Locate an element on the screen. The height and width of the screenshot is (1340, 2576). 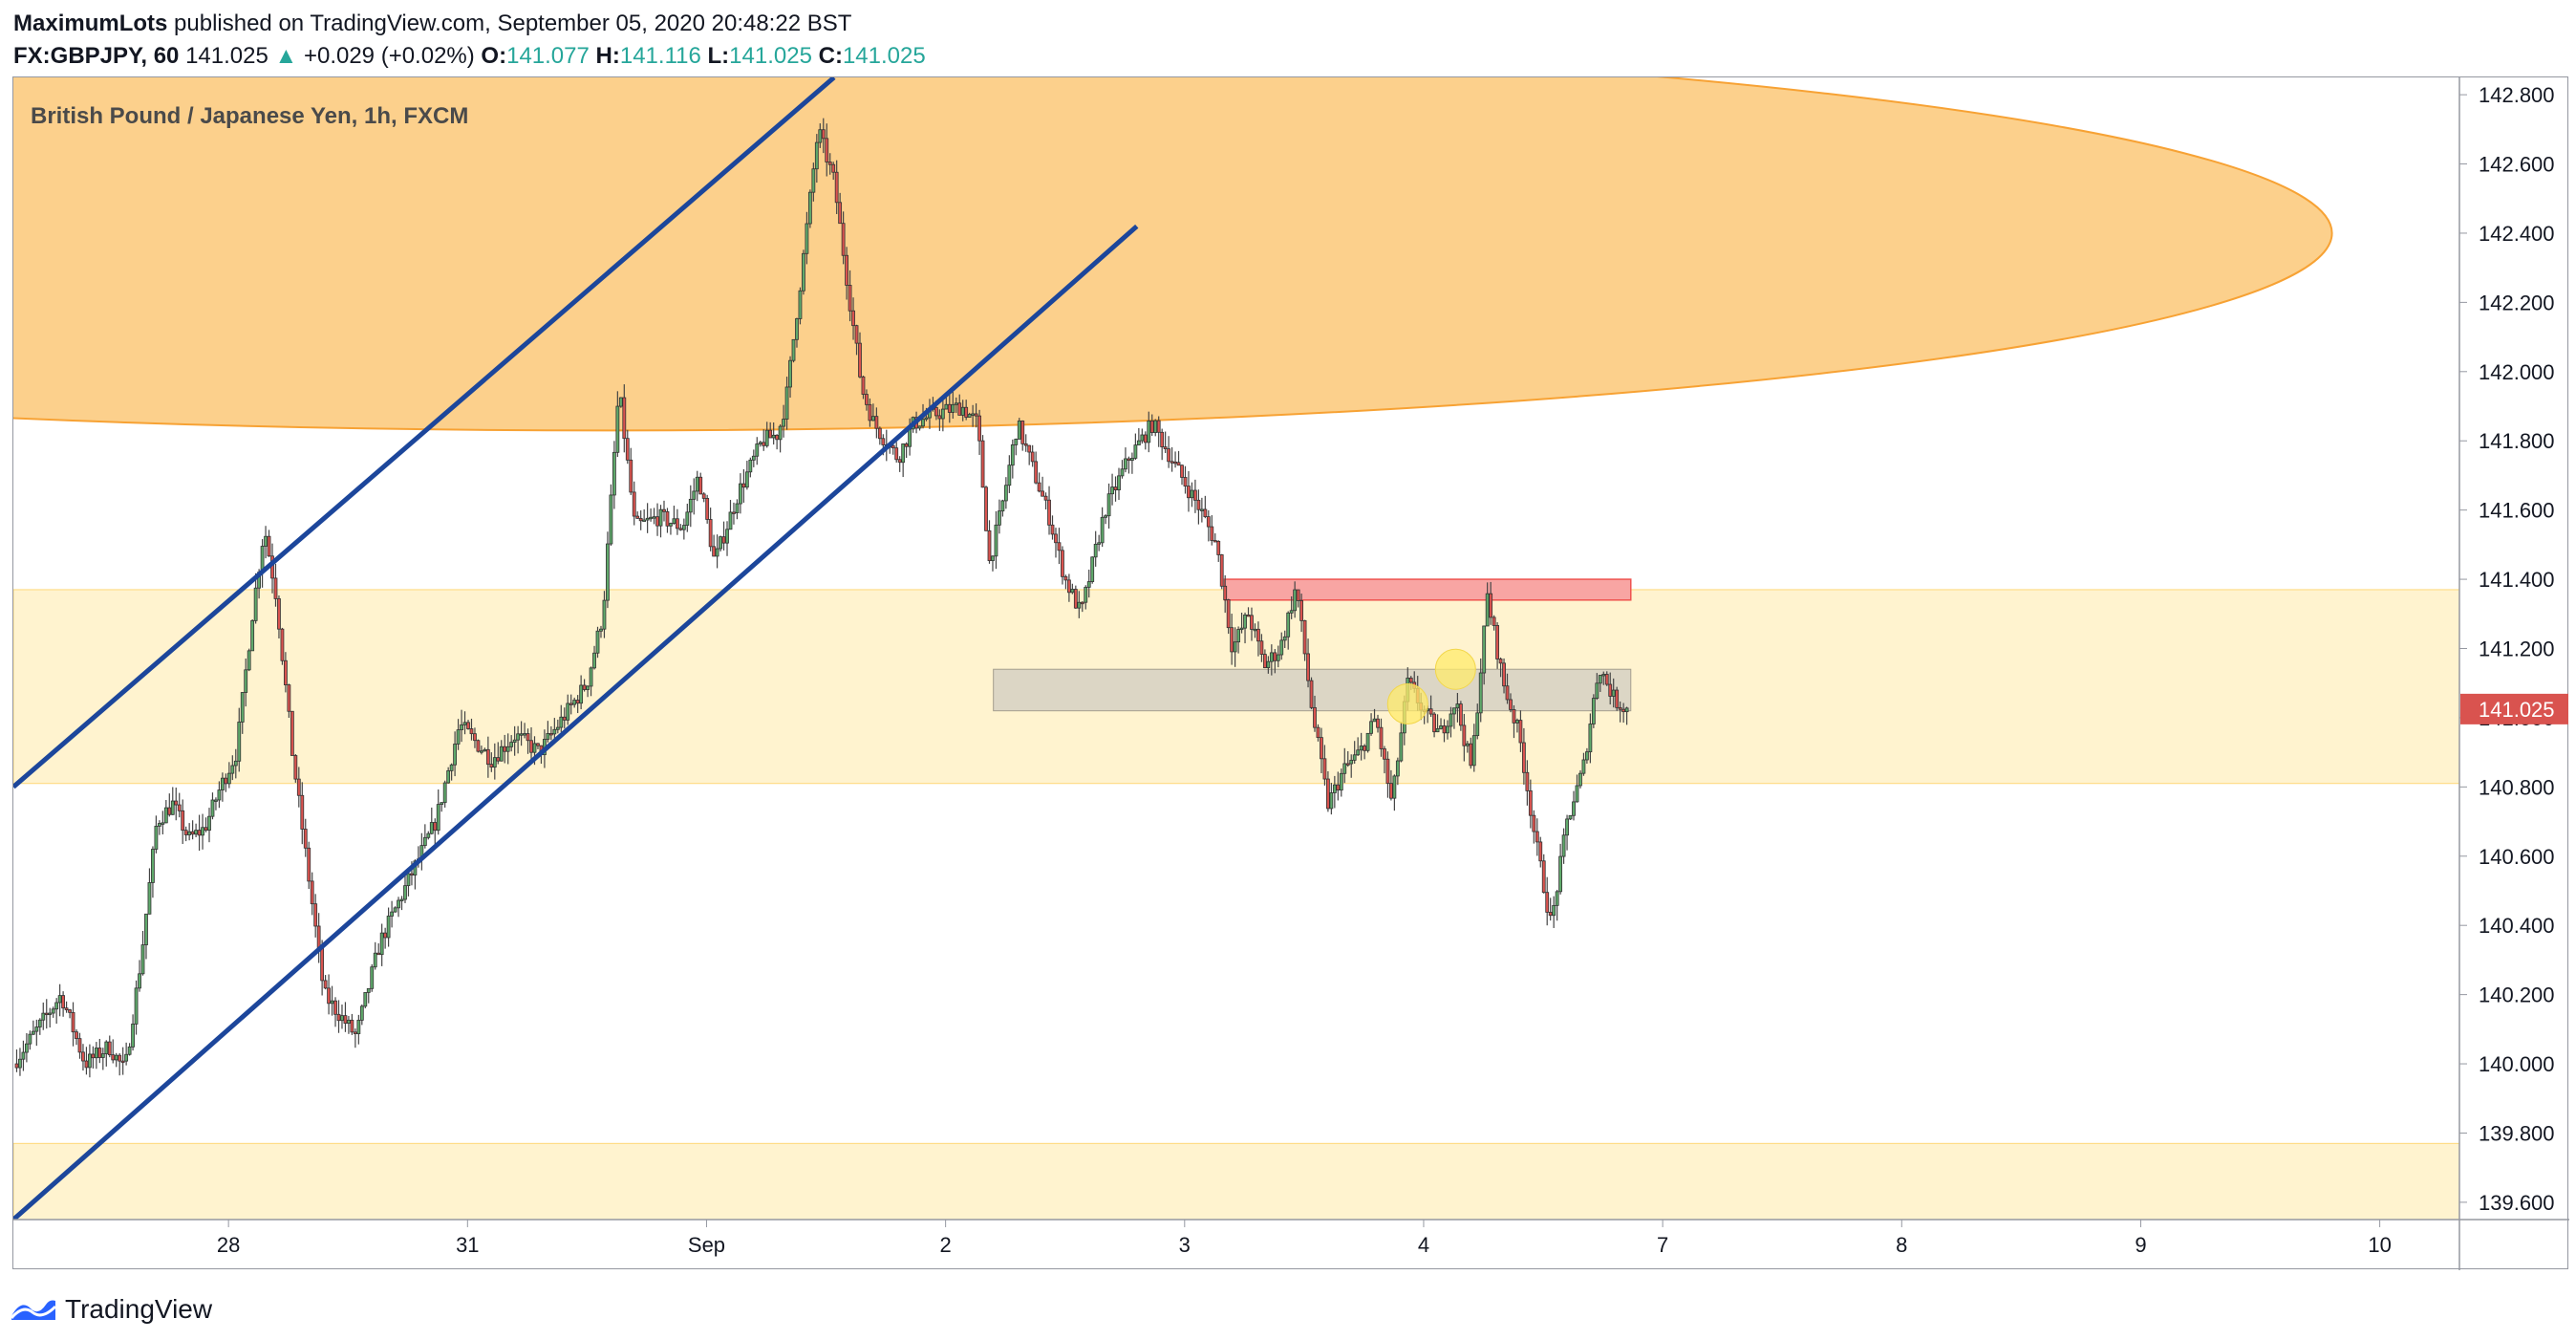
time-tick-label: 3 is located at coordinates (1185, 1245).